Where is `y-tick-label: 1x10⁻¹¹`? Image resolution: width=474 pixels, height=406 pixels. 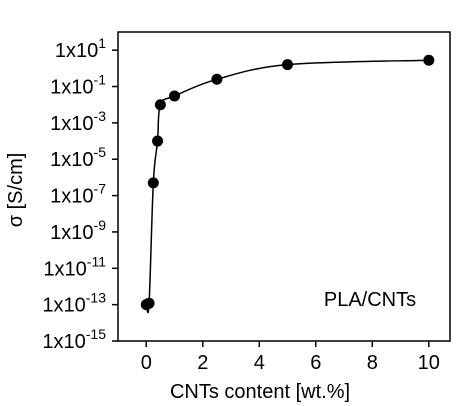
y-tick-label: 1x10⁻¹¹ is located at coordinates (74, 266).